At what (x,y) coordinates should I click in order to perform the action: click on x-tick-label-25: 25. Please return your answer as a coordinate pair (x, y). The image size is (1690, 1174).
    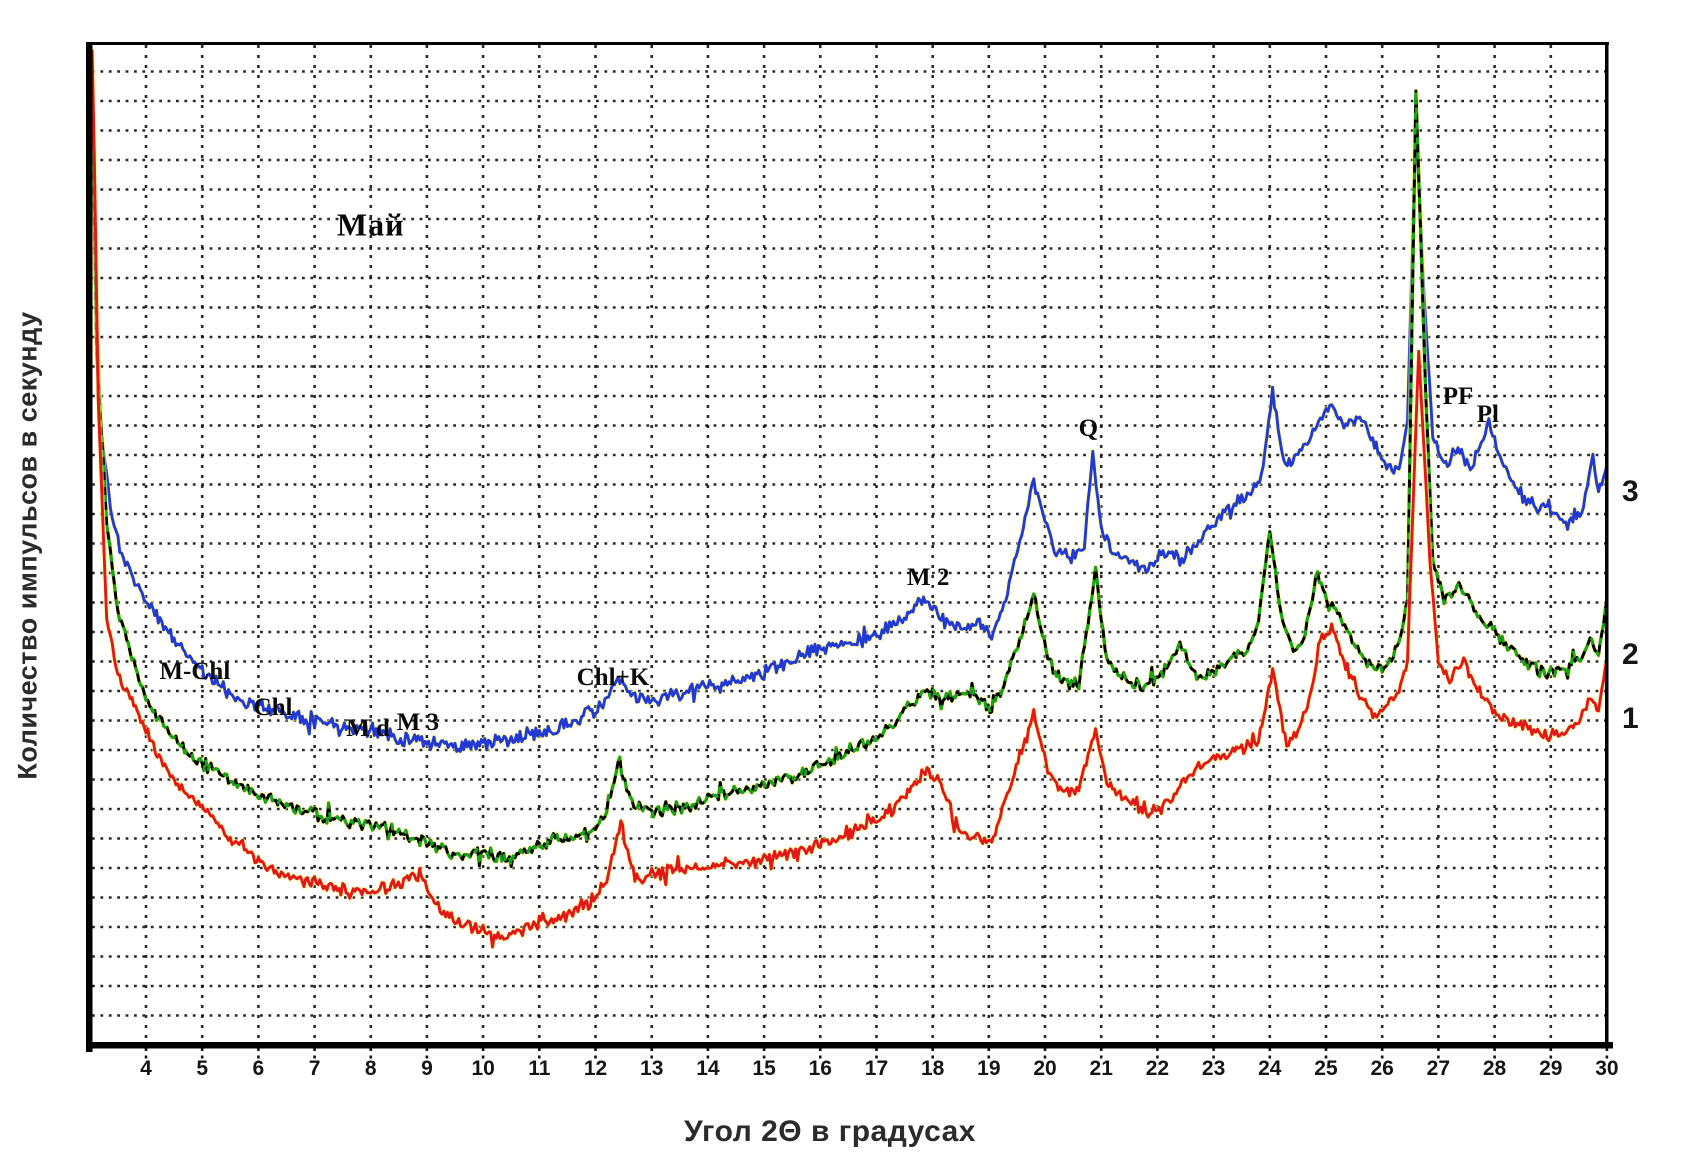
    Looking at the image, I should click on (1326, 1068).